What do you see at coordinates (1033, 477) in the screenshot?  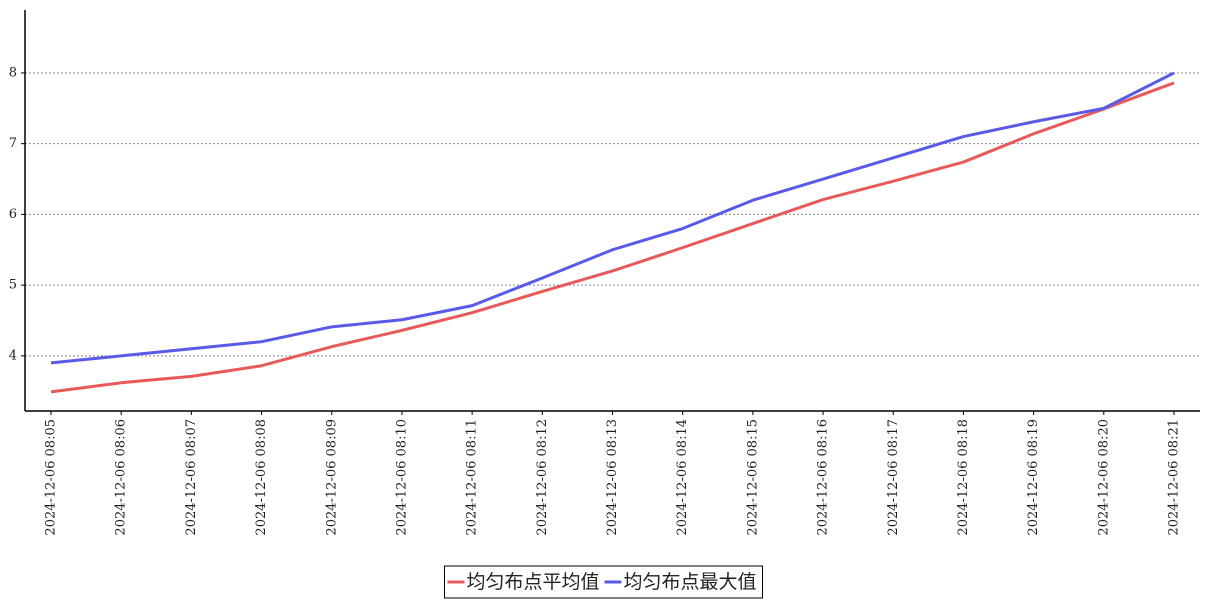 I see `x-tick-label: 2024-12-06 08:19` at bounding box center [1033, 477].